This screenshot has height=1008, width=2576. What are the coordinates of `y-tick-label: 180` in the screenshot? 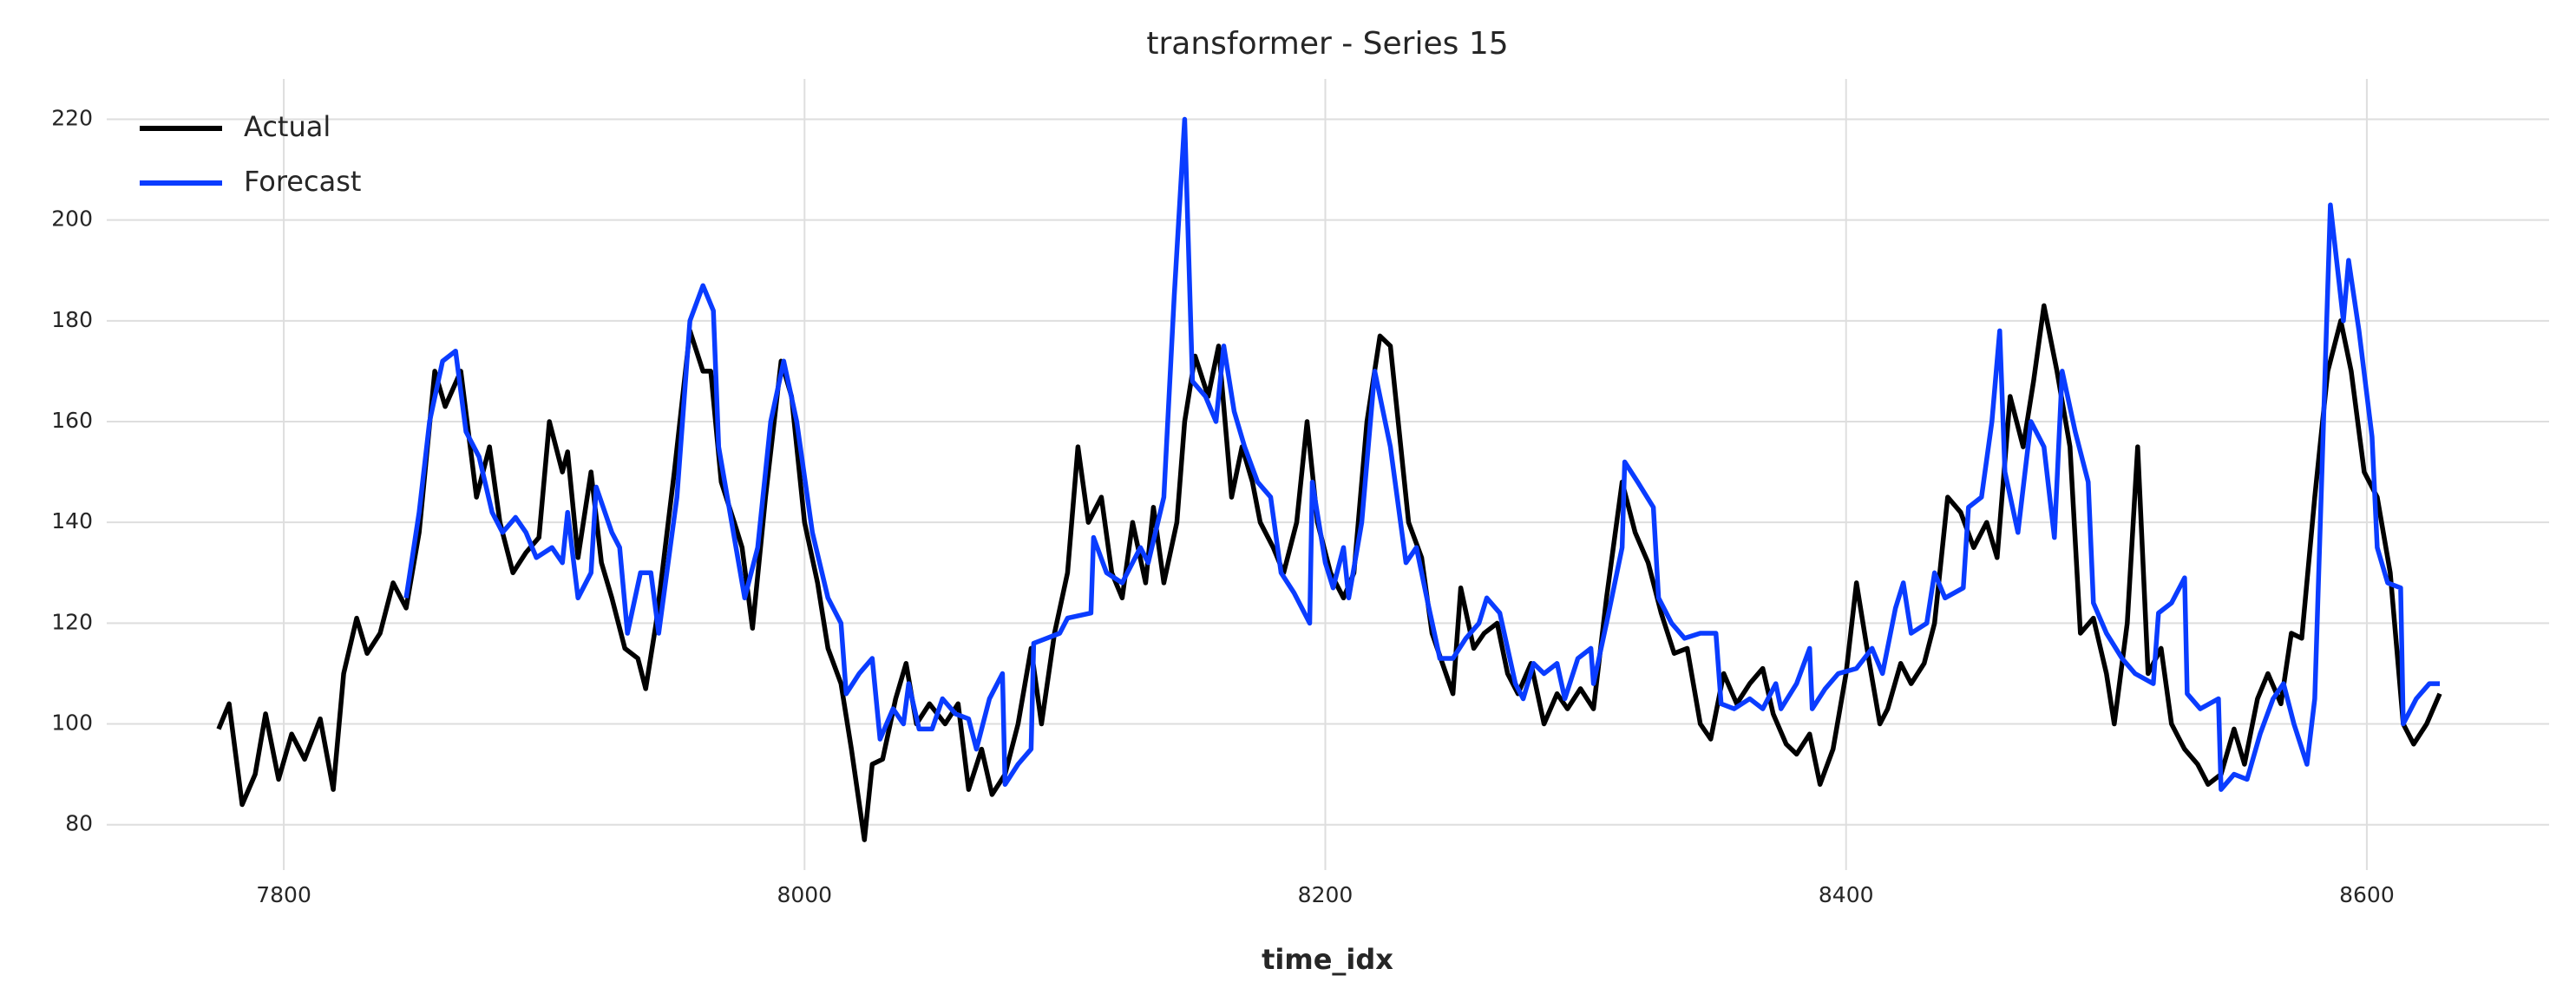 It's located at (72, 319).